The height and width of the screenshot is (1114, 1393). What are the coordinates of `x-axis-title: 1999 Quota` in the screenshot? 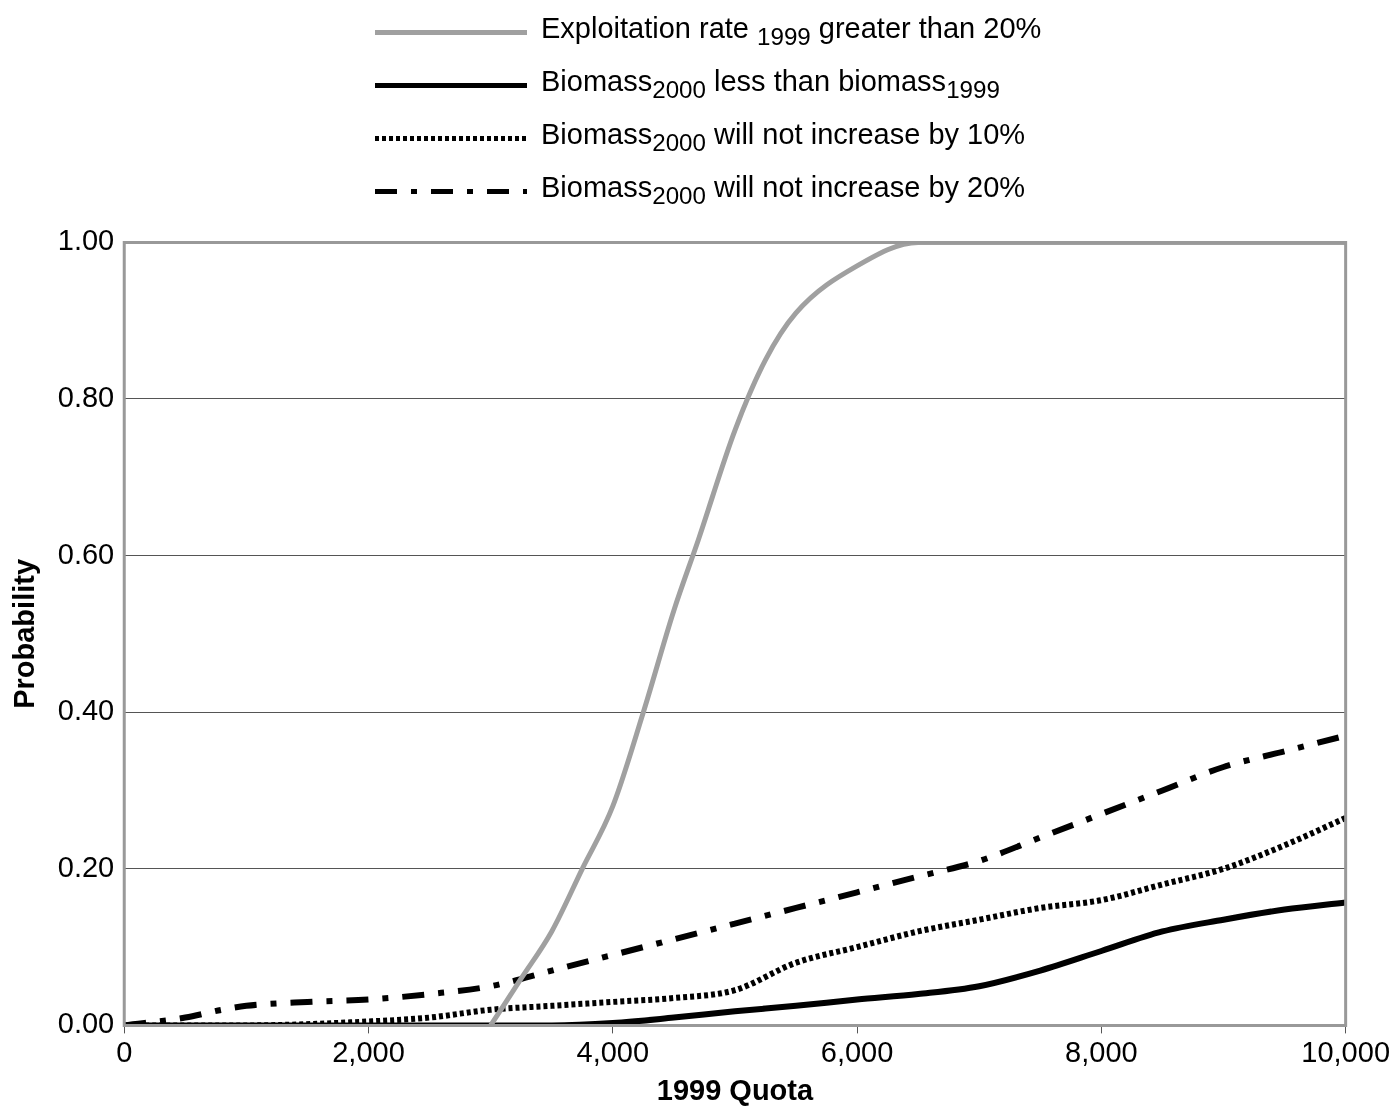 It's located at (735, 1089).